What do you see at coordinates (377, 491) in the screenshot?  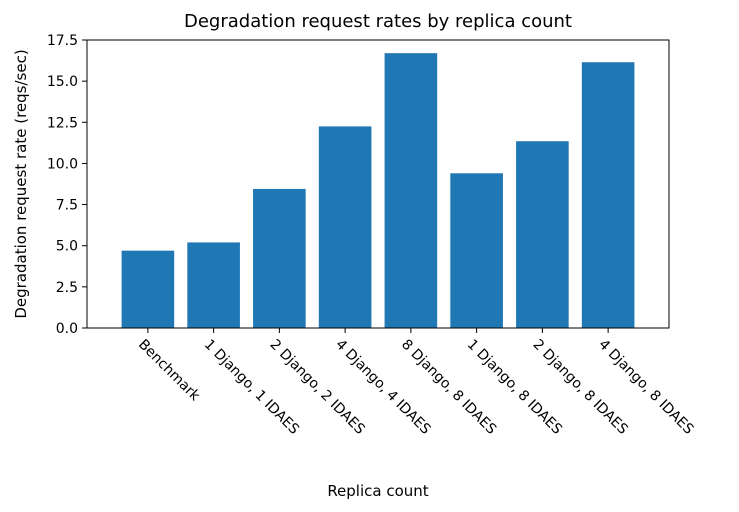 I see `x-axis-label: Replica count` at bounding box center [377, 491].